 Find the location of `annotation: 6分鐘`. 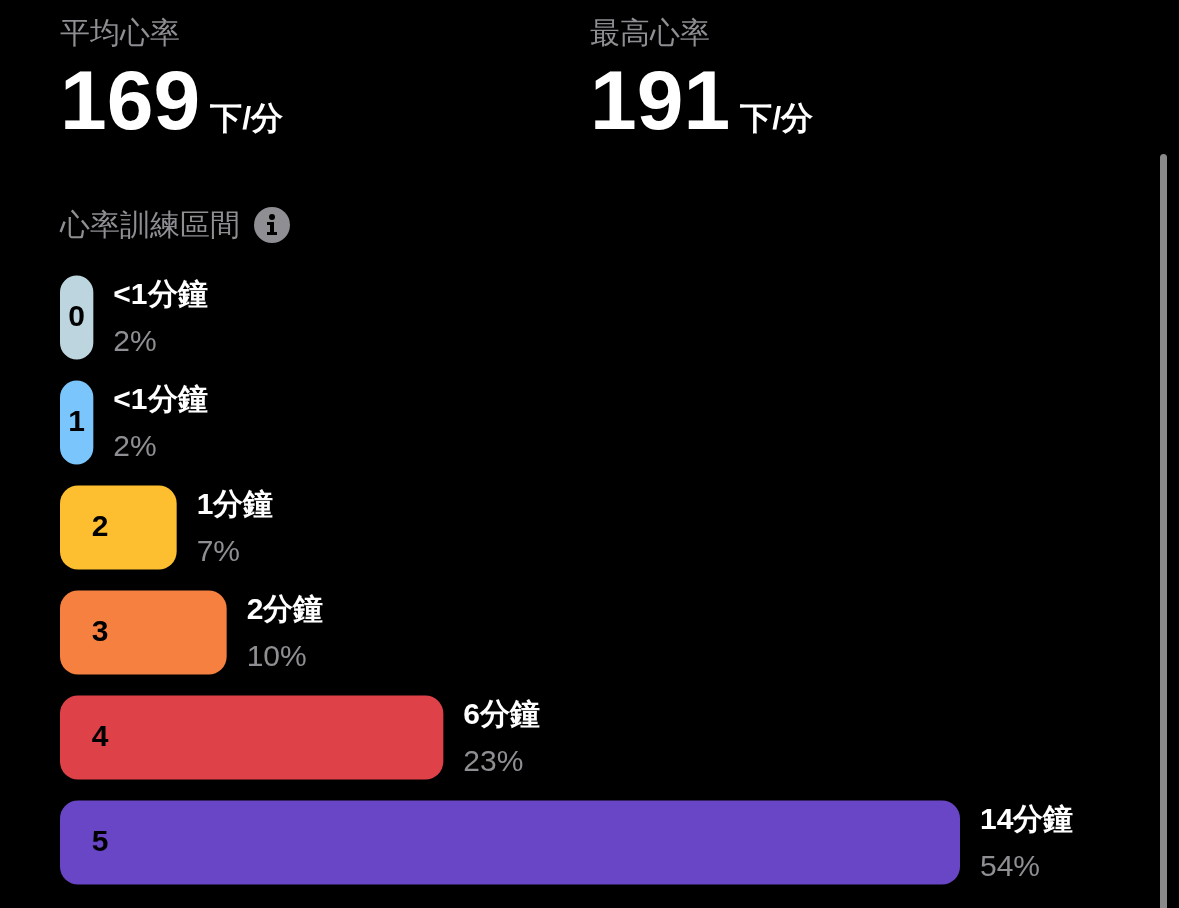

annotation: 6分鐘 is located at coordinates (502, 713).